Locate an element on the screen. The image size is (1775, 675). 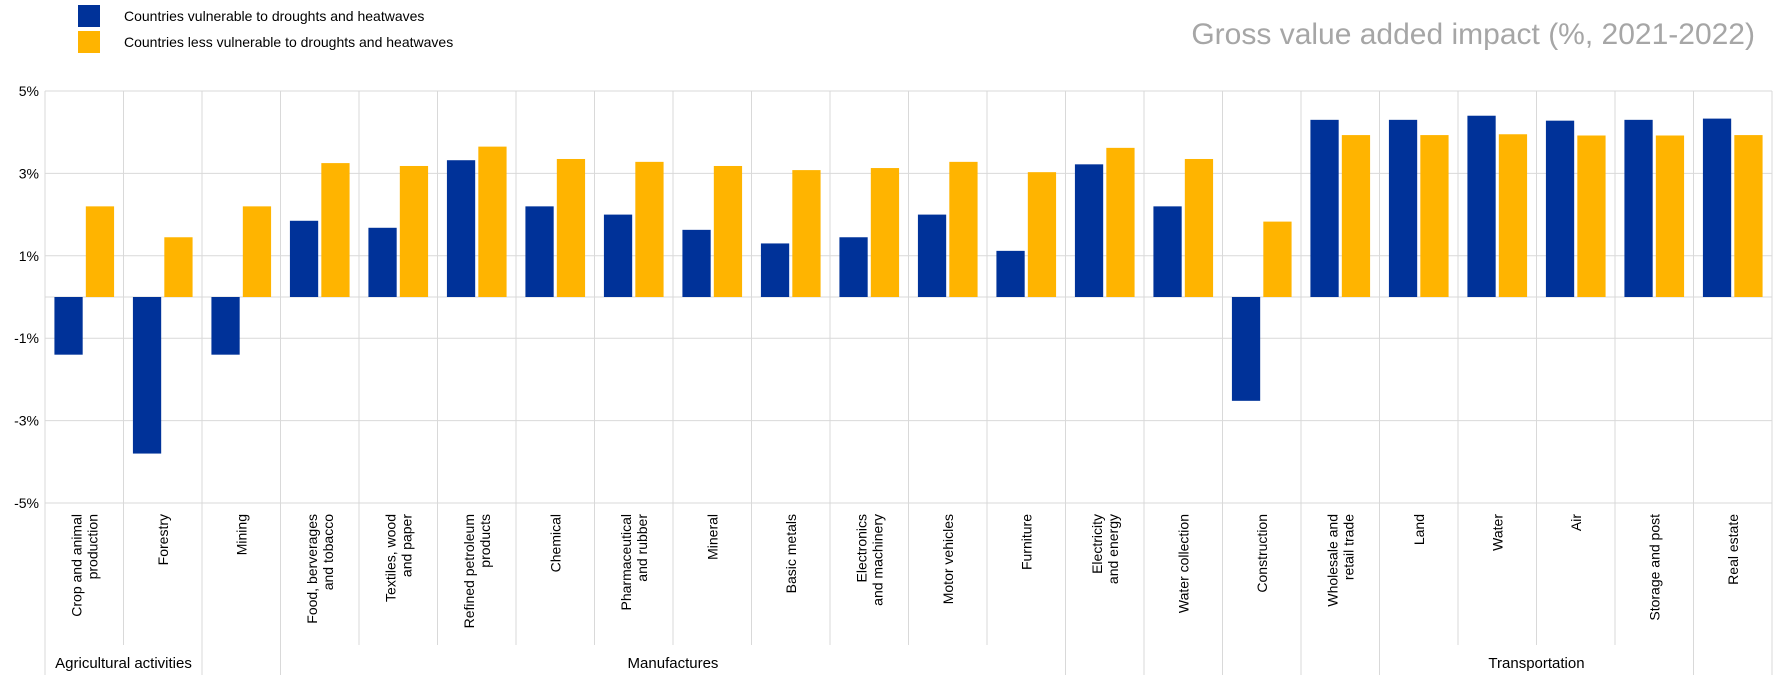
chart-title: Gross value added impact (%, 2021-2022) is located at coordinates (1473, 34).